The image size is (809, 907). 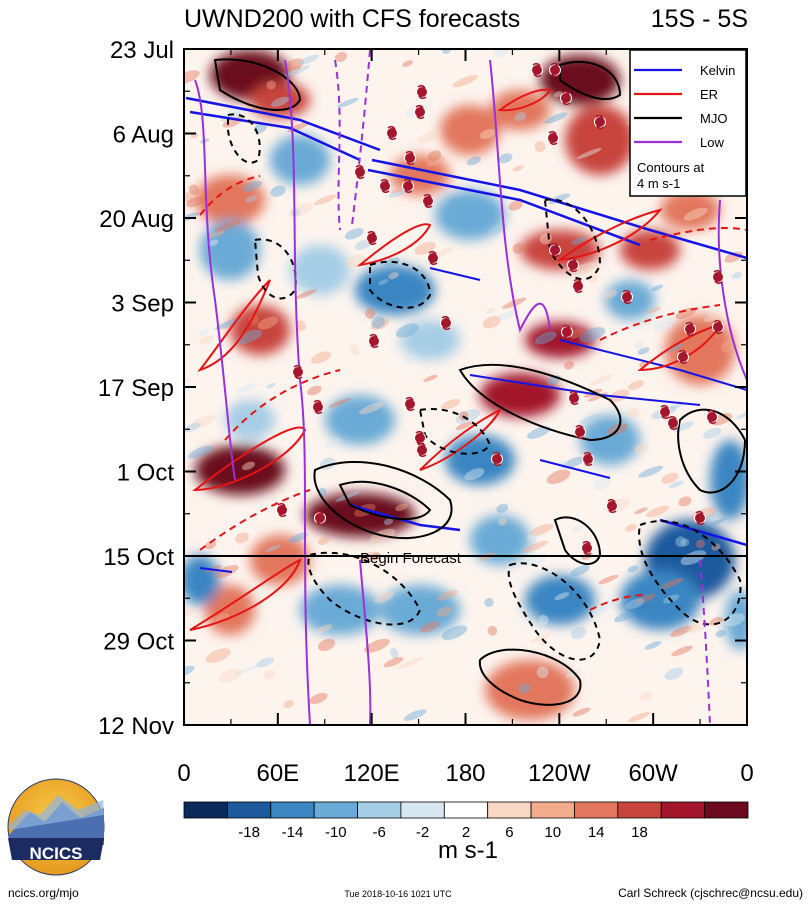 What do you see at coordinates (138, 642) in the screenshot?
I see `y-tick-label: 29 Oct` at bounding box center [138, 642].